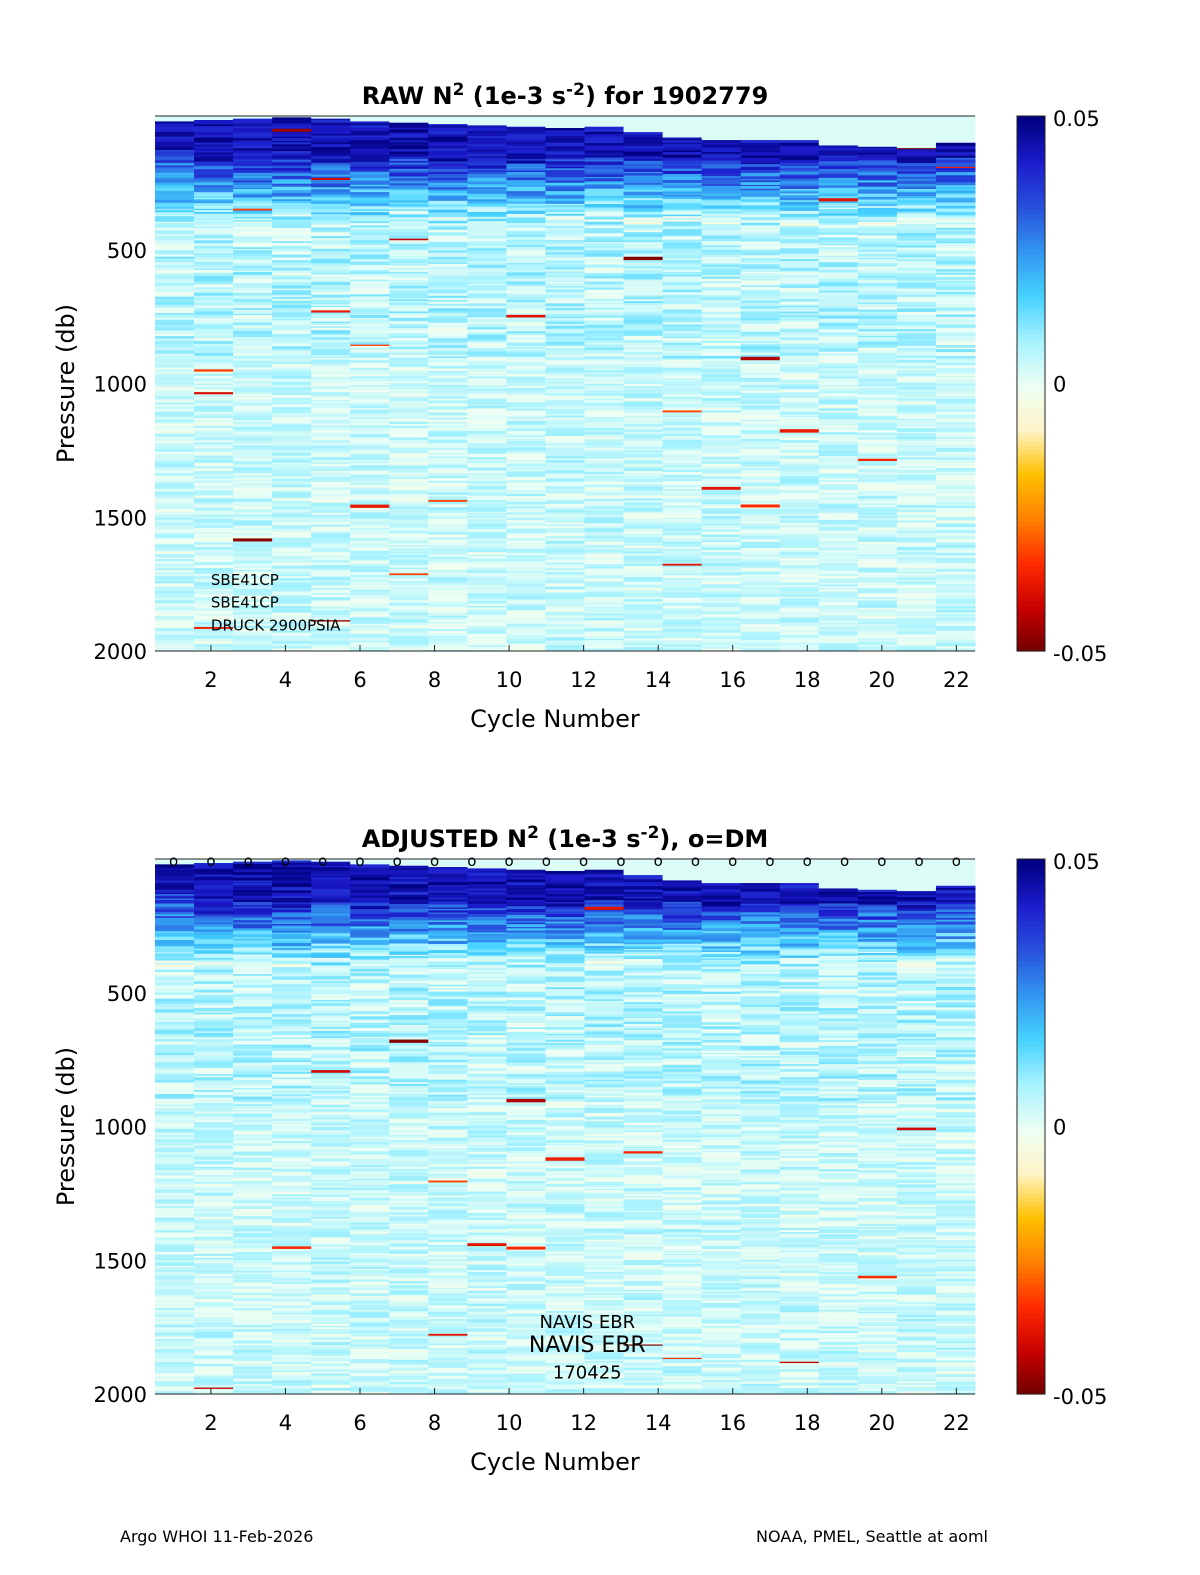 This screenshot has height=1575, width=1200. What do you see at coordinates (1062, 386) in the screenshot?
I see `colorbar: 0.050-0.05` at bounding box center [1062, 386].